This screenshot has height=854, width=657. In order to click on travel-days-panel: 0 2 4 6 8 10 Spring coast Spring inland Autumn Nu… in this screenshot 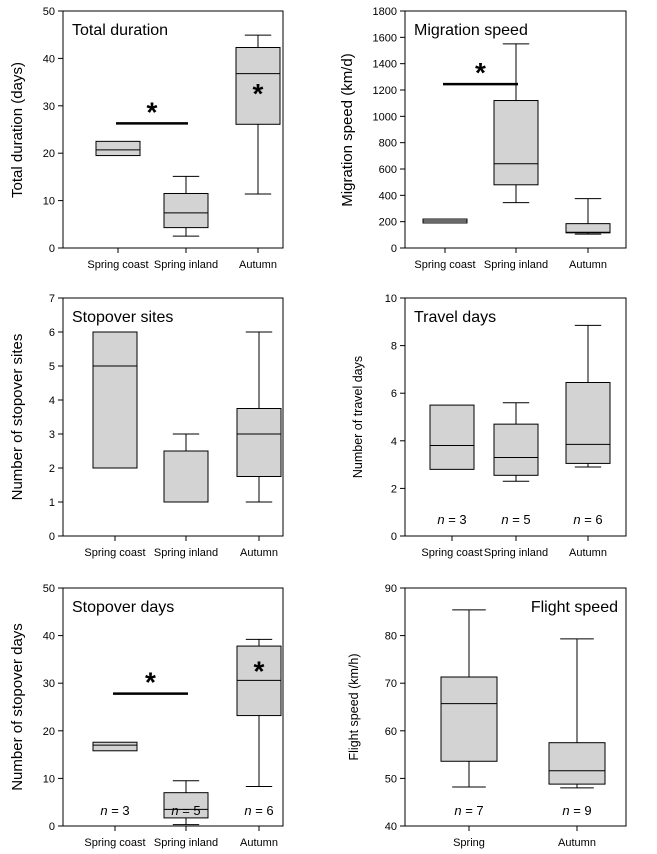, I will do `click(489, 426)`.